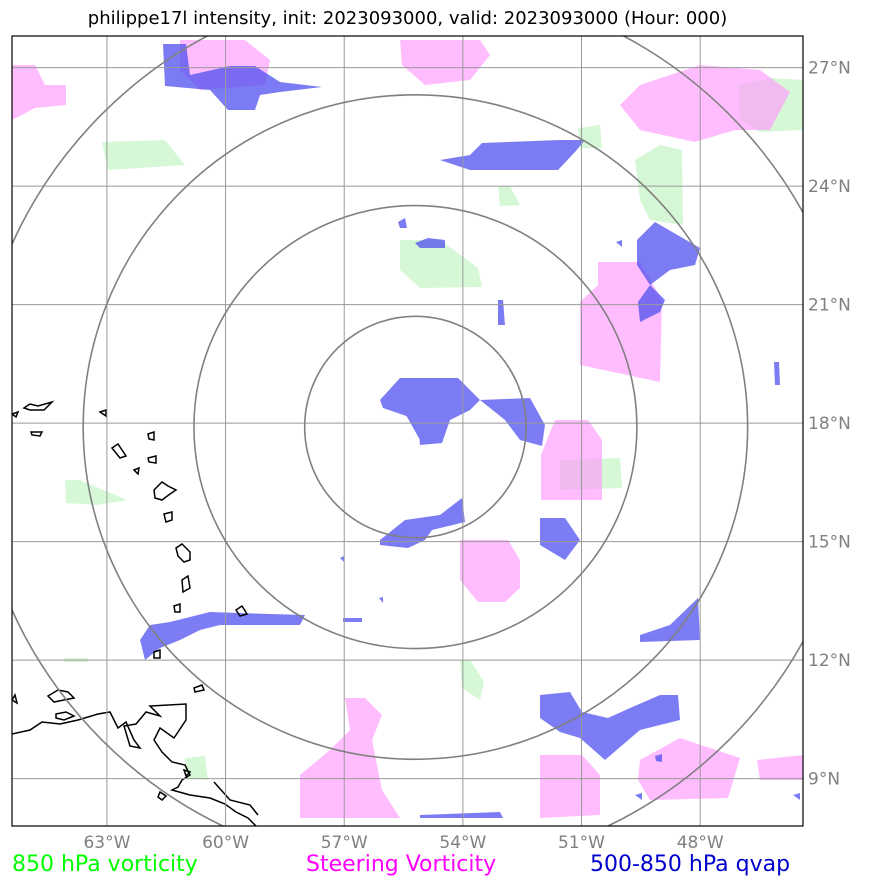 The image size is (869, 891). Describe the element at coordinates (401, 864) in the screenshot. I see `legend-steering-vorticity: Steering Vorticity` at that location.